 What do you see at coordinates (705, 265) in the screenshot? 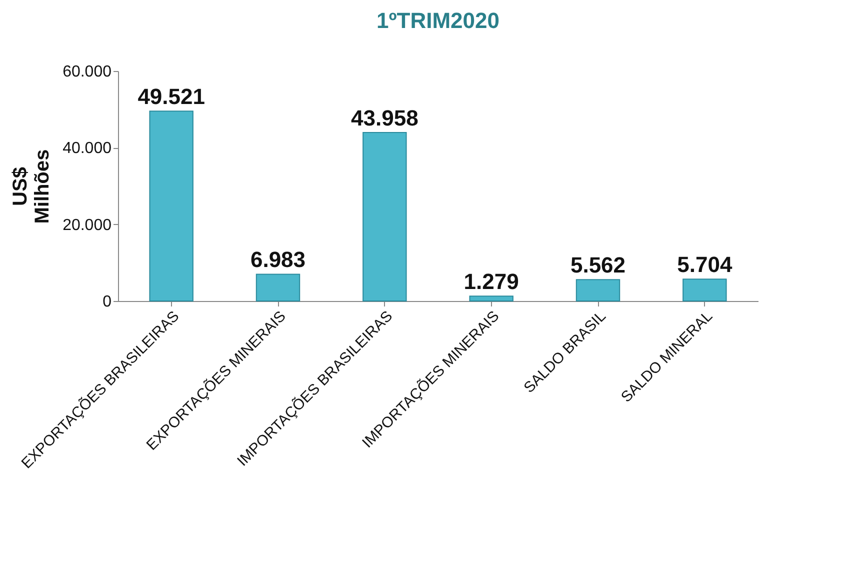
I see `data-label: 5.704` at bounding box center [705, 265].